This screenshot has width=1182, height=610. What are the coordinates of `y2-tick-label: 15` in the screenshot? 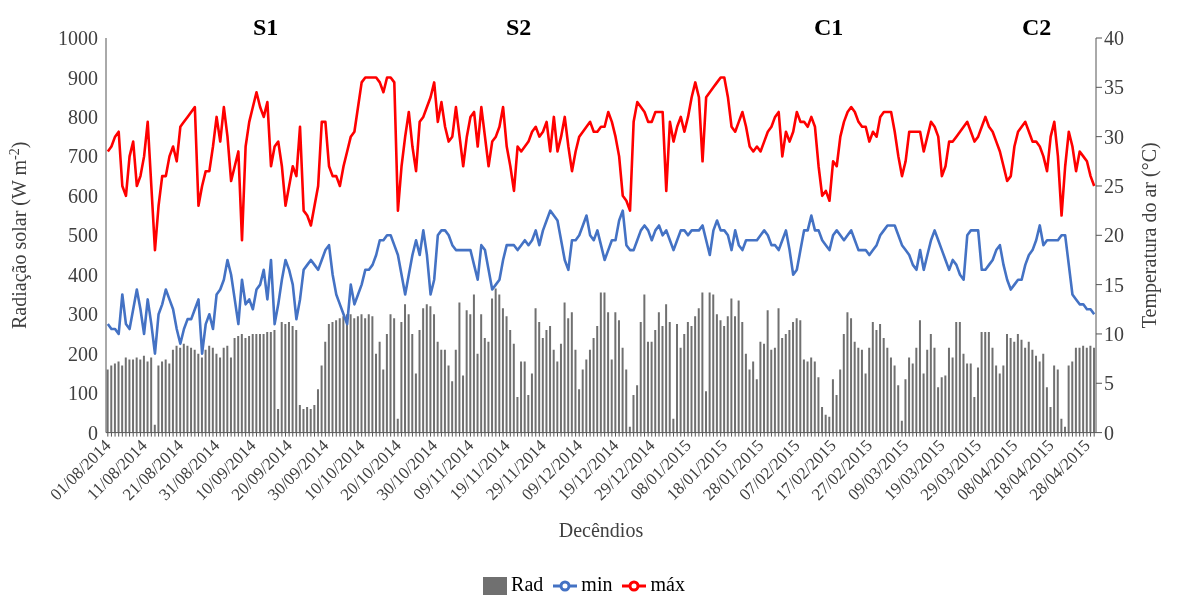 It's located at (1114, 284).